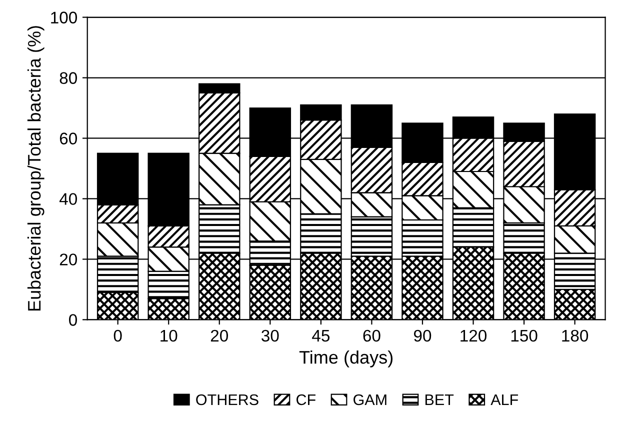  Describe the element at coordinates (68, 78) in the screenshot. I see `y-tick-label: 80` at that location.